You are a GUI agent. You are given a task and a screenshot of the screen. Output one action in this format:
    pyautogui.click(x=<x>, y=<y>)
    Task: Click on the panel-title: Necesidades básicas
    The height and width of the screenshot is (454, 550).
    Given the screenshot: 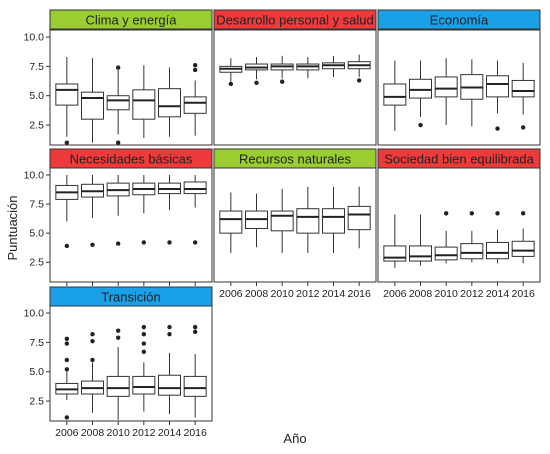 What is the action you would take?
    pyautogui.click(x=131, y=159)
    